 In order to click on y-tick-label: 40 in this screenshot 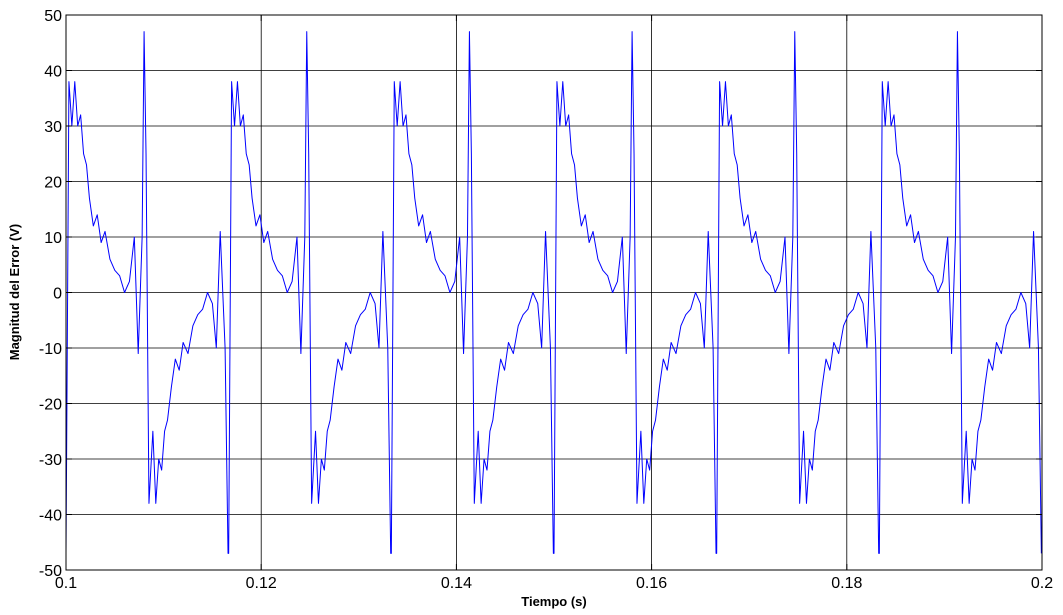, I will do `click(53, 72)`.